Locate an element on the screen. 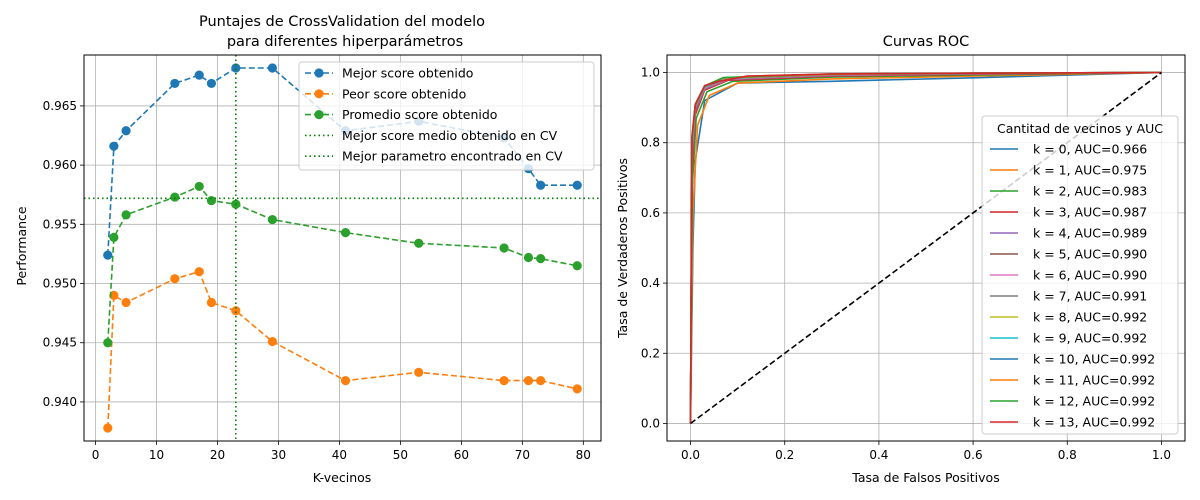  cv-x-tick-label: 40 is located at coordinates (339, 455).